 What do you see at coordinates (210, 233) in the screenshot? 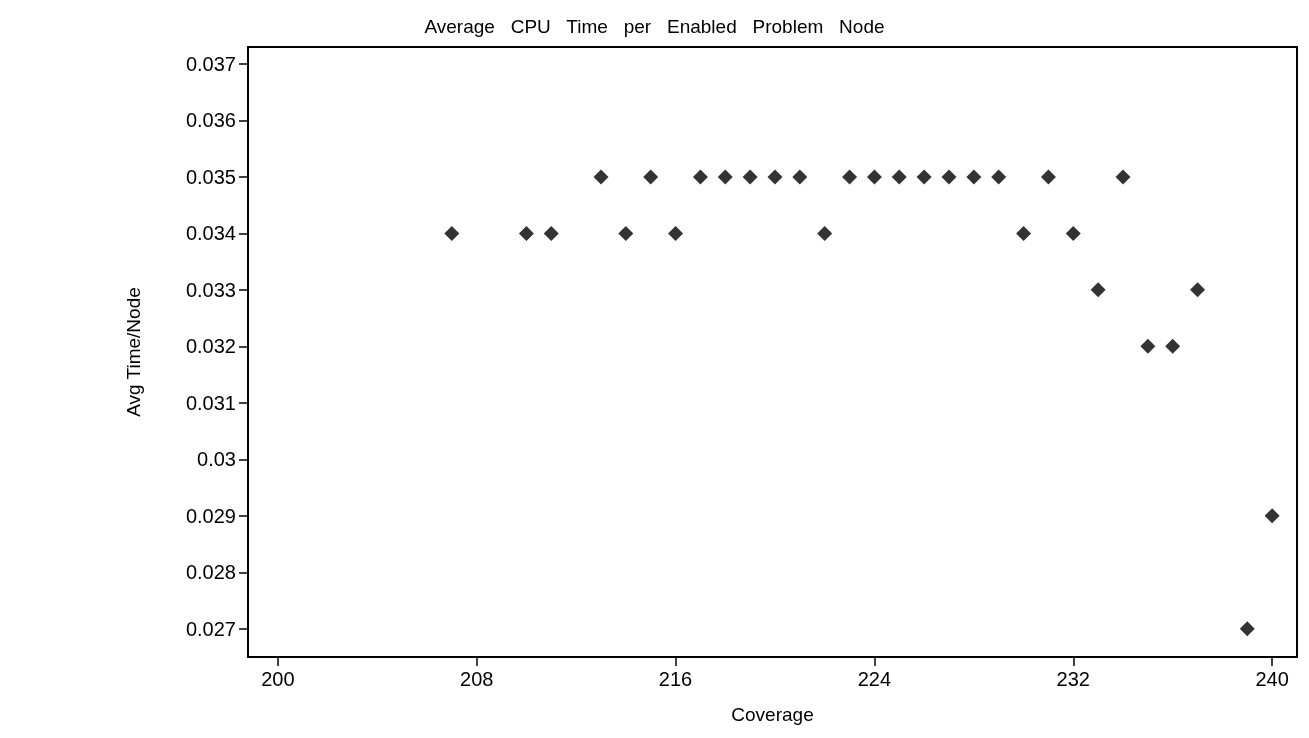
I see `y-tick-label: 0.034` at bounding box center [210, 233].